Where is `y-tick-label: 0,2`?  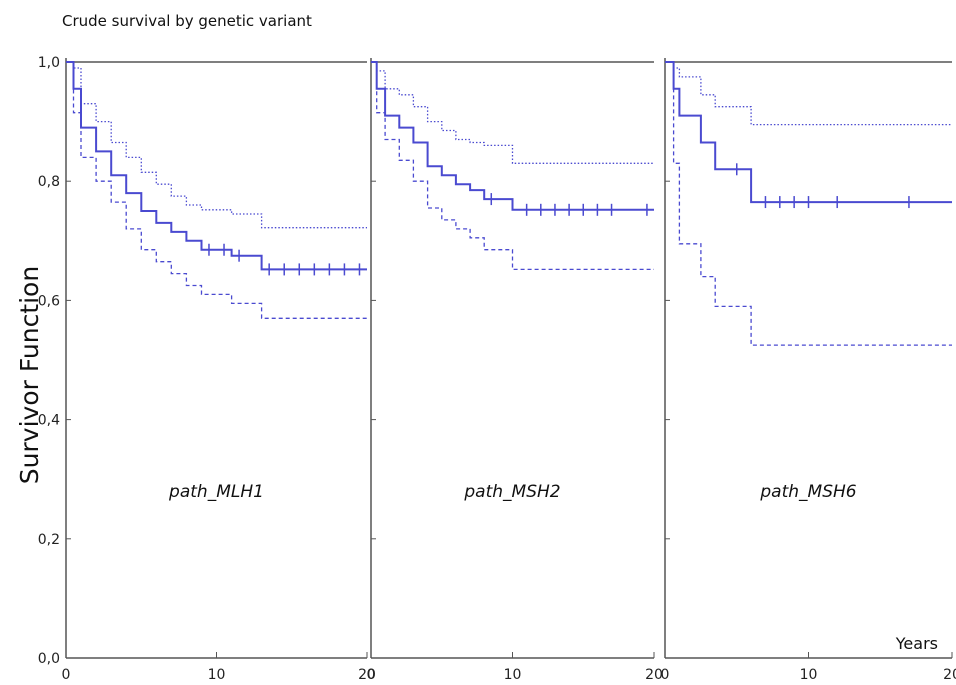
y-tick-label: 0,2 is located at coordinates (49, 540).